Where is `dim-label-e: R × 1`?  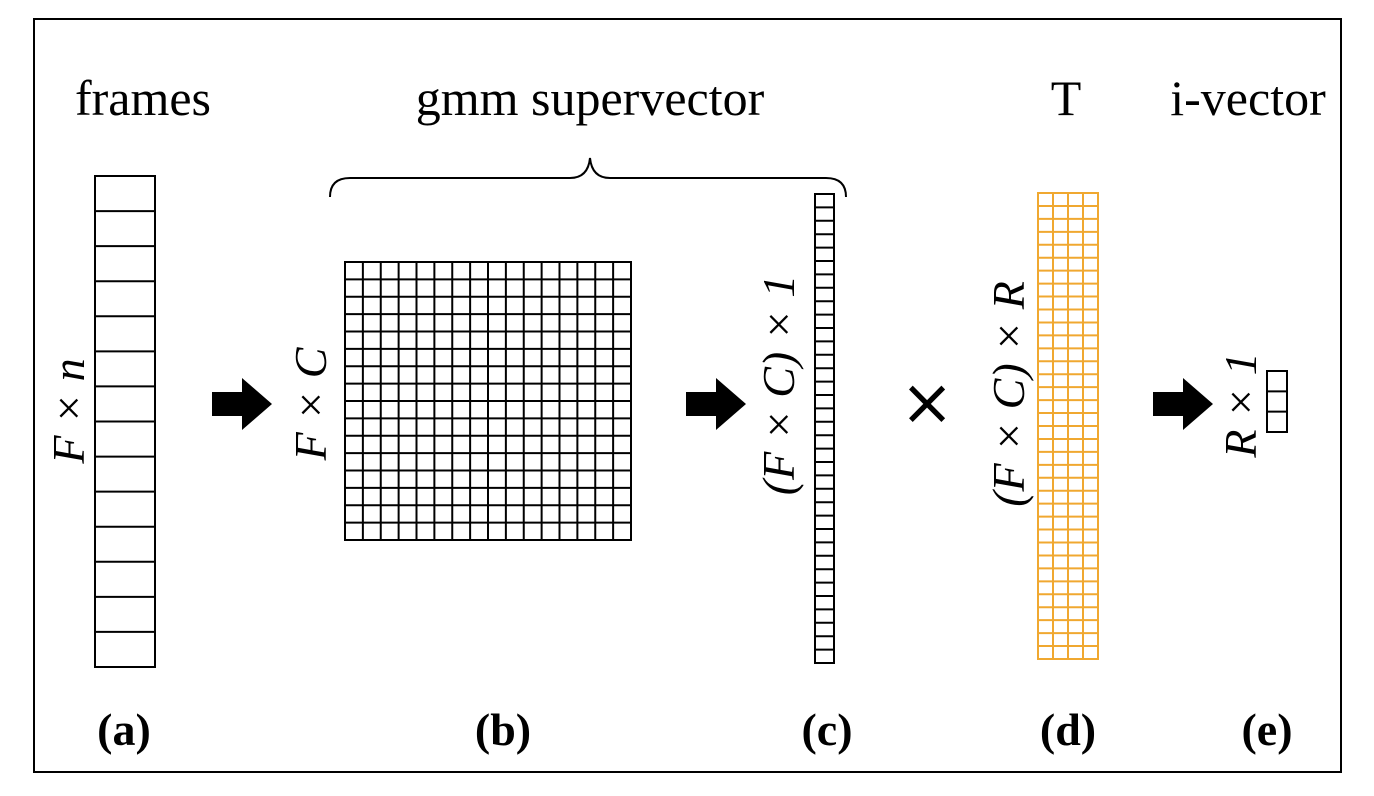 dim-label-e: R × 1 is located at coordinates (1240, 405).